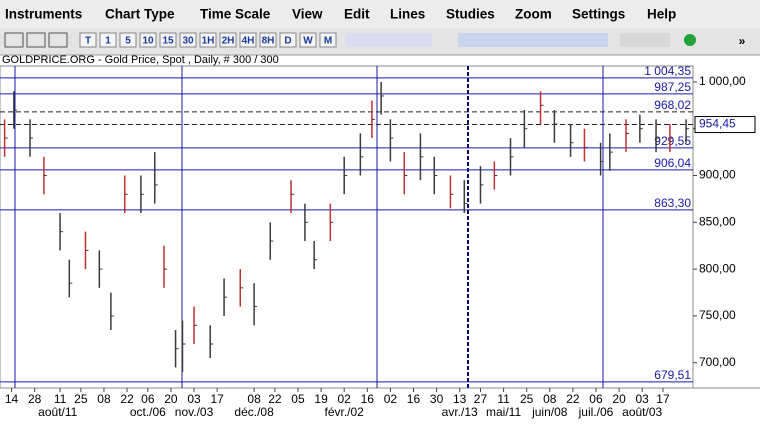 This screenshot has width=760, height=438. I want to click on toolbar-label: 1, so click(108, 41).